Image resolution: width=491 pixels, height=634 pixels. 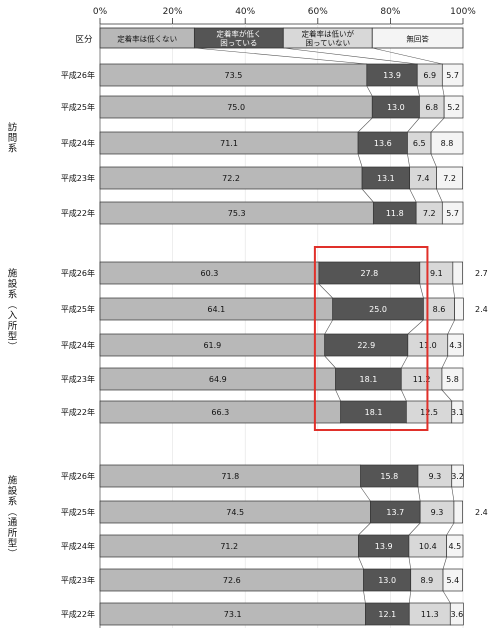 What do you see at coordinates (212, 345) in the screenshot?
I see `data-label: 61.9` at bounding box center [212, 345].